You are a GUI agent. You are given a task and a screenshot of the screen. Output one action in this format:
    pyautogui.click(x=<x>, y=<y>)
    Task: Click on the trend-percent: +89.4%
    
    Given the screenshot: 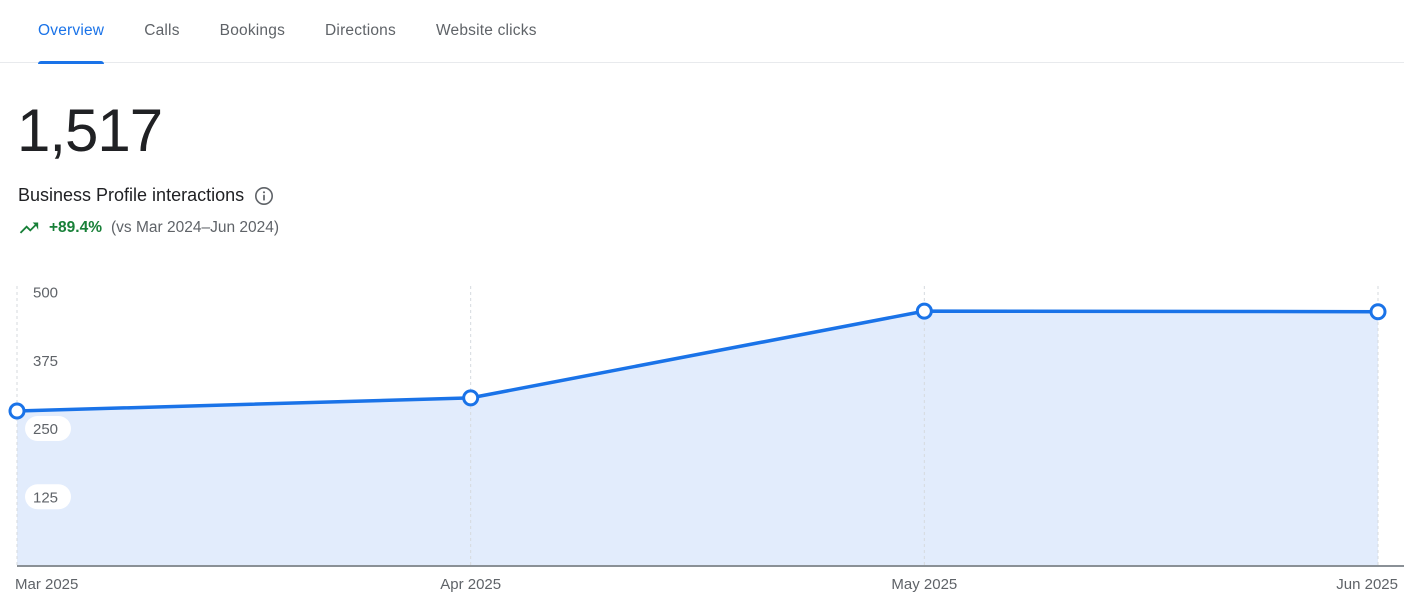 What is the action you would take?
    pyautogui.click(x=76, y=227)
    